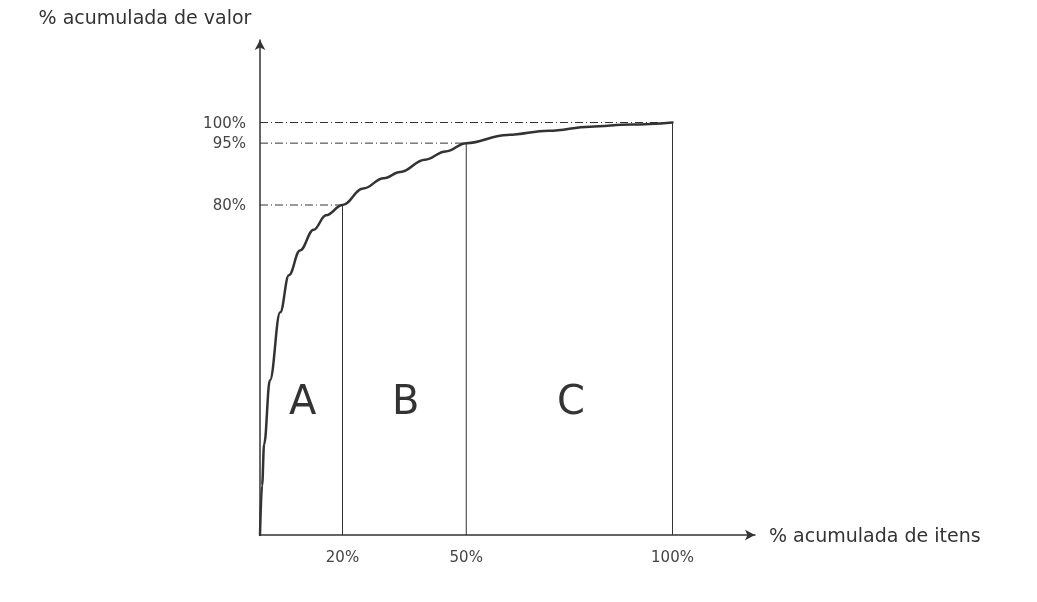 The width and height of the screenshot is (1037, 602). What do you see at coordinates (224, 122) in the screenshot?
I see `y-tick-label: 100%` at bounding box center [224, 122].